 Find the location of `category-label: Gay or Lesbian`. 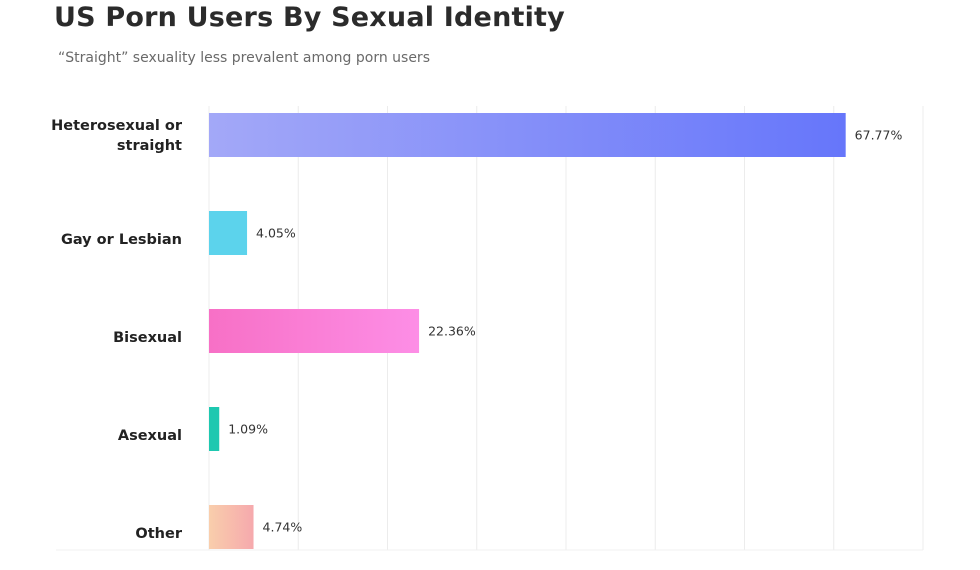

category-label: Gay or Lesbian is located at coordinates (121, 240).